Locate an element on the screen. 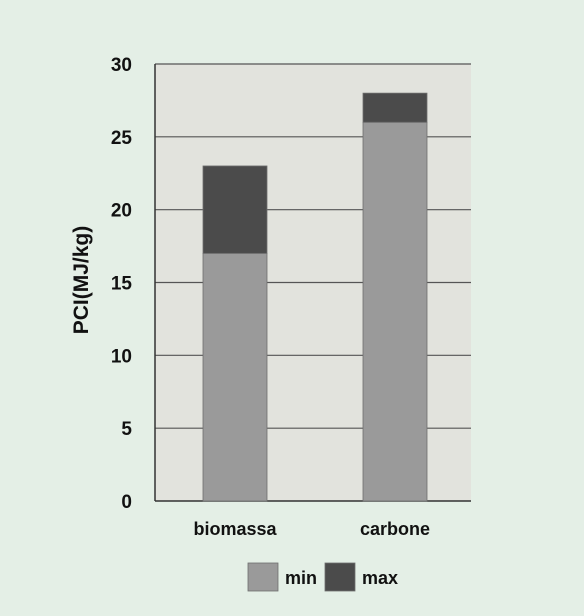 The width and height of the screenshot is (584, 616). y-tick-label: 15 is located at coordinates (122, 284).